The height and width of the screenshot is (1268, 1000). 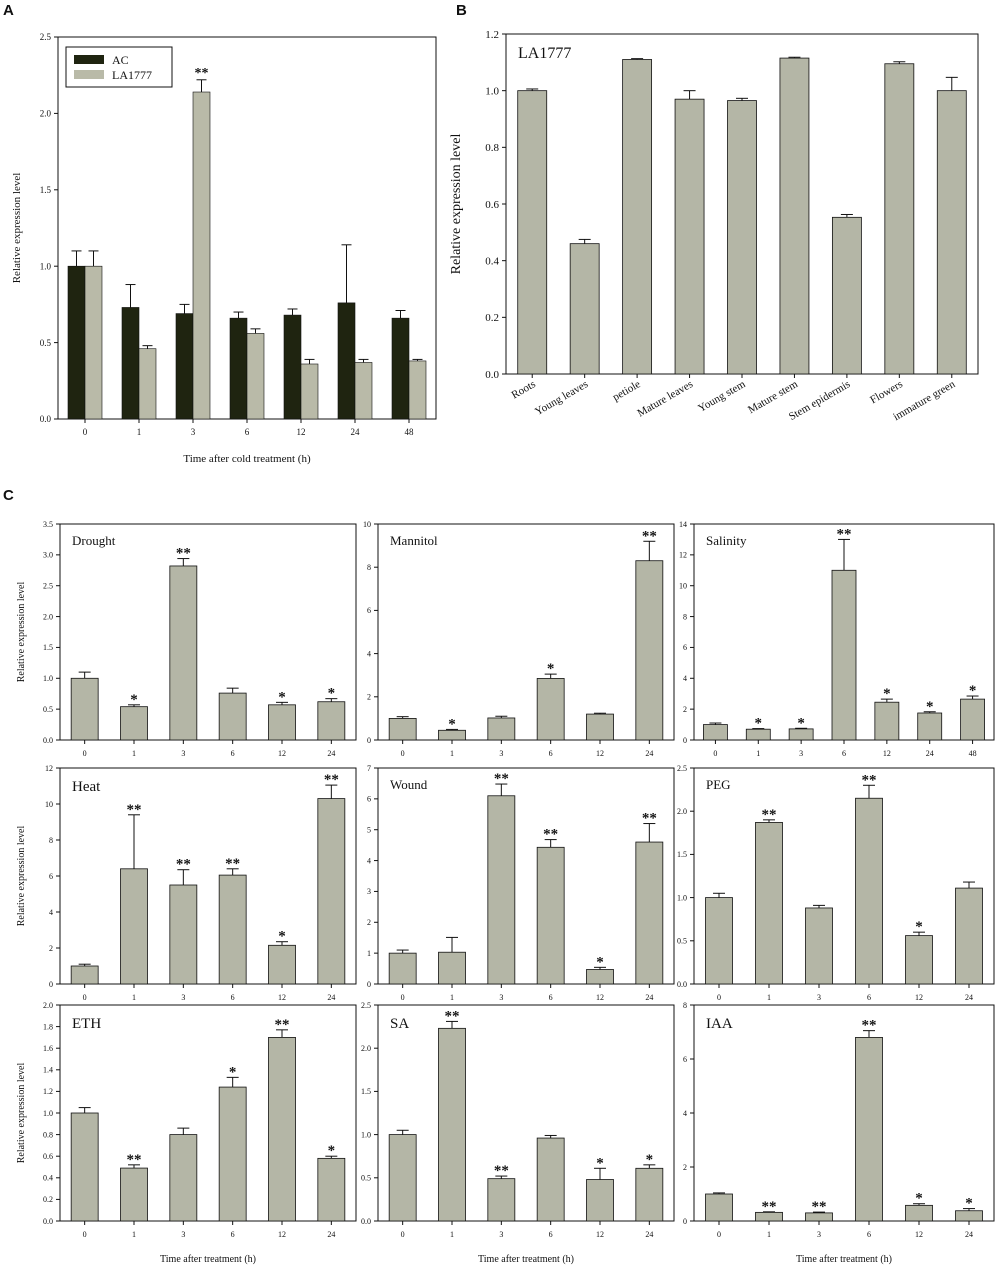 What do you see at coordinates (665, 398) in the screenshot?
I see `b-x-tick-label: Mature leaves` at bounding box center [665, 398].